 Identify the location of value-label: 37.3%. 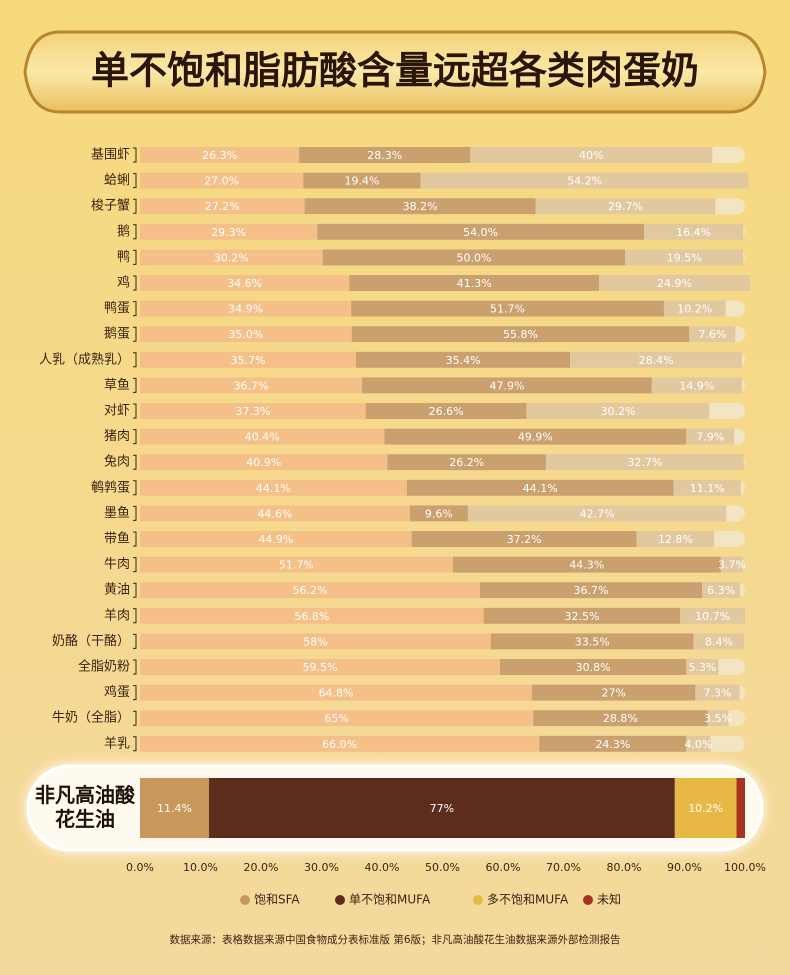
(252, 411).